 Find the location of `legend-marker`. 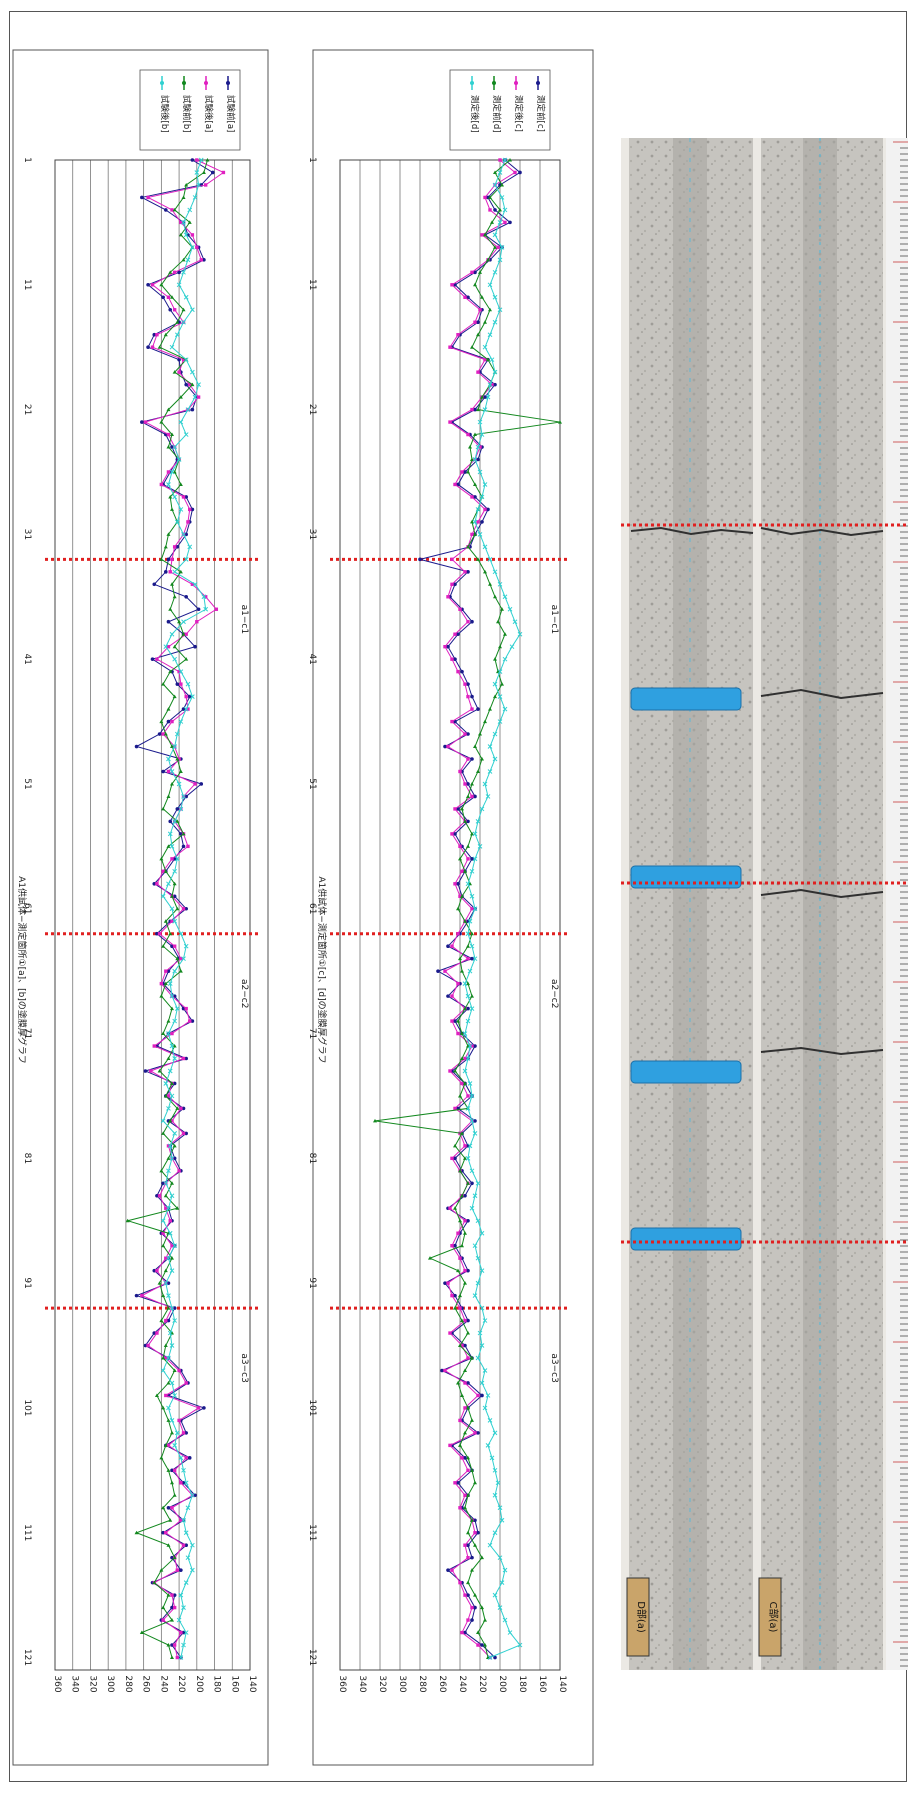

legend-marker is located at coordinates (228, 83).